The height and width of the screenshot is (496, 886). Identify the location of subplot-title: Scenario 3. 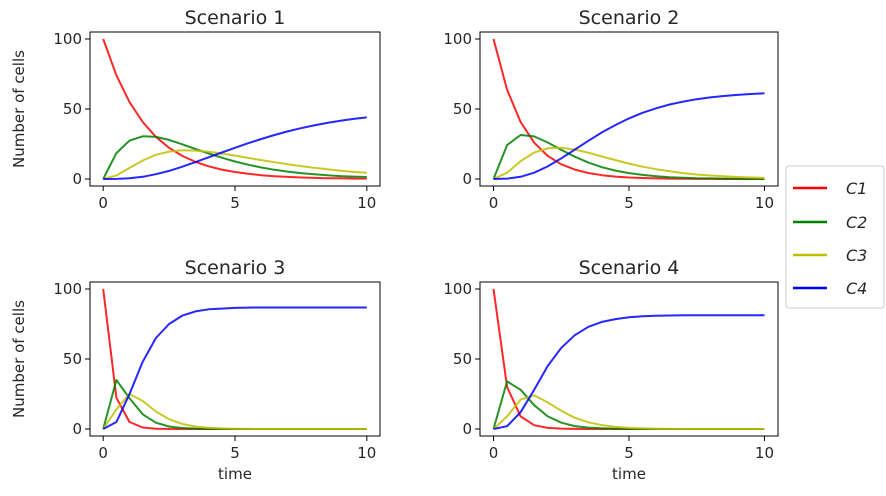
(235, 268).